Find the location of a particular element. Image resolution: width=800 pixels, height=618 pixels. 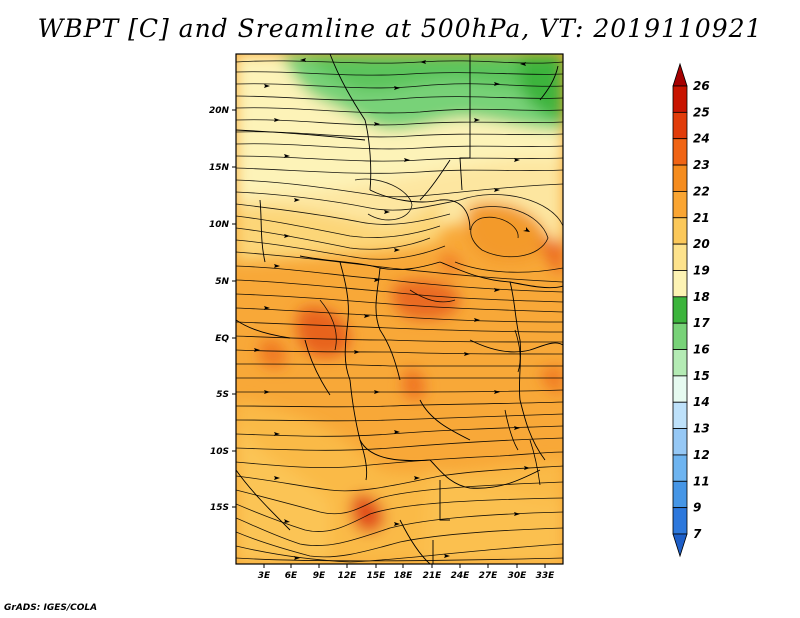

lon-label: 30E is located at coordinates (518, 576).